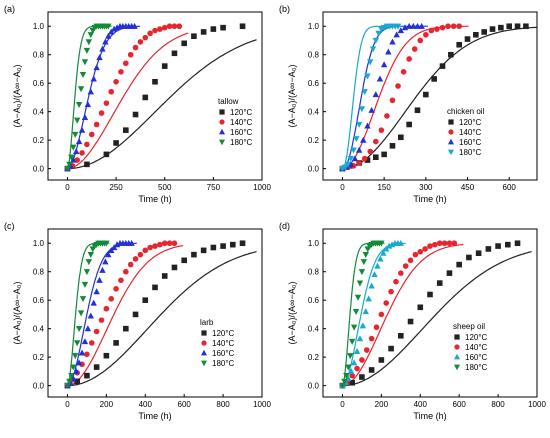  What do you see at coordinates (382, 404) in the screenshot?
I see `x-tick-label: 200` at bounding box center [382, 404].